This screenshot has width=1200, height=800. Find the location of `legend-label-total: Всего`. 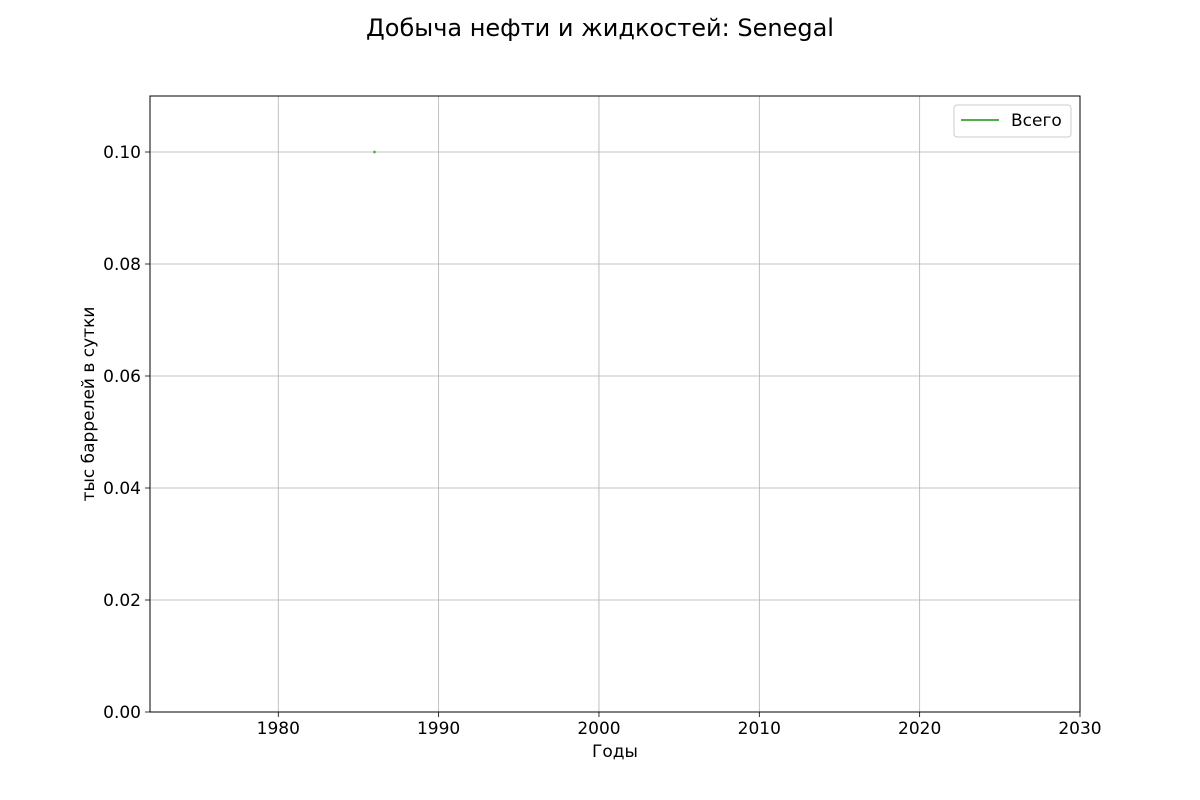

legend-label-total: Всего is located at coordinates (1036, 121).